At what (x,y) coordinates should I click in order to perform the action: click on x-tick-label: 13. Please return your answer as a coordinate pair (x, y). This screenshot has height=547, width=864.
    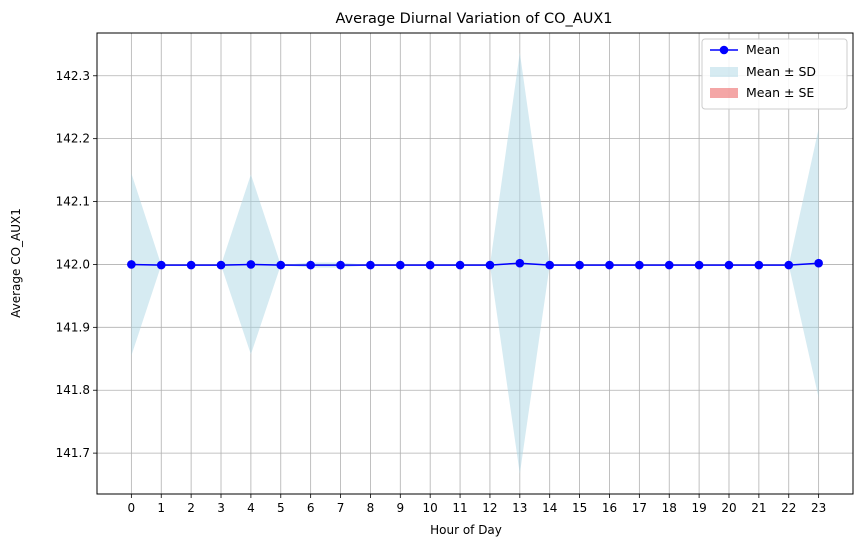
    Looking at the image, I should click on (519, 508).